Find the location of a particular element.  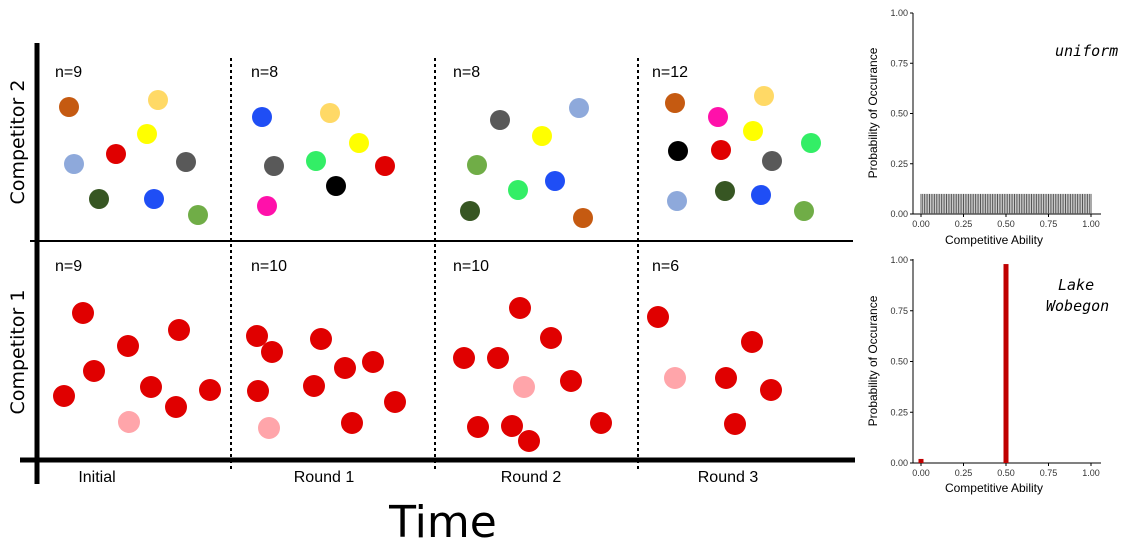

x-tick-label: 0.00 is located at coordinates (921, 224).